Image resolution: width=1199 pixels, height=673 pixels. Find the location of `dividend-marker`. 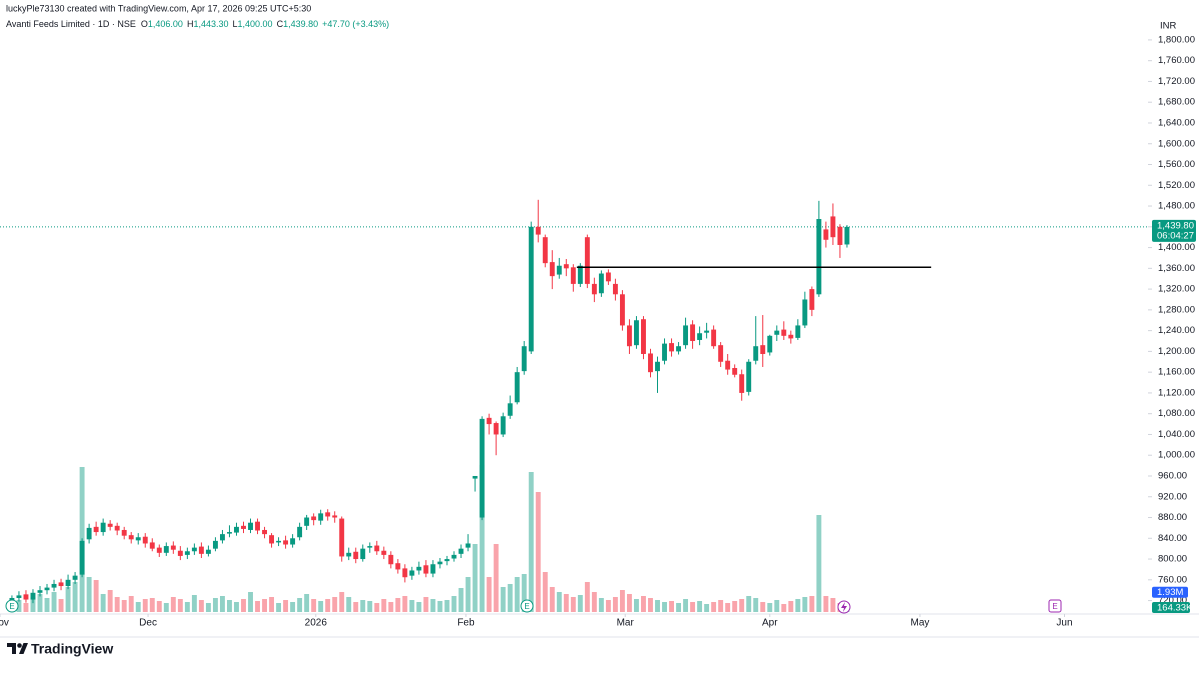

dividend-marker is located at coordinates (844, 607).